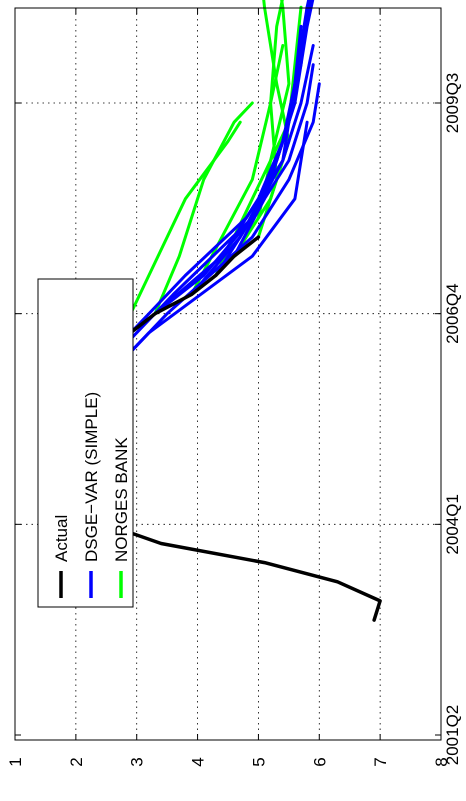  What do you see at coordinates (319, 761) in the screenshot?
I see `y-tick-label: 6` at bounding box center [319, 761].